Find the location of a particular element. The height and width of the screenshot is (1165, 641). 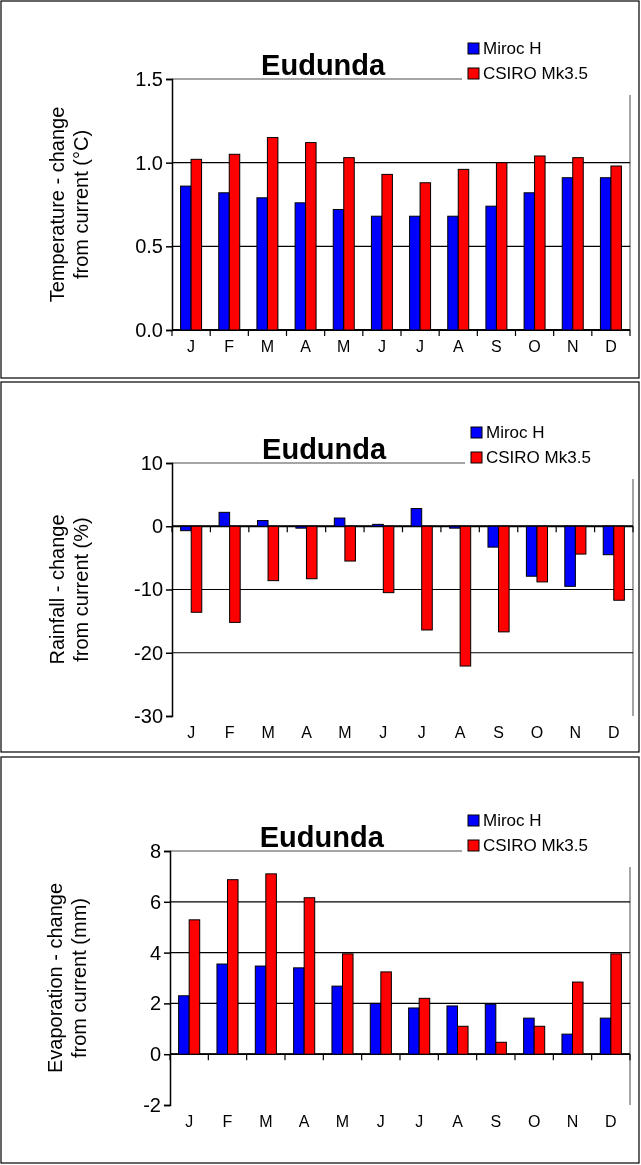

y-tick-label: 10 is located at coordinates (151, 462).